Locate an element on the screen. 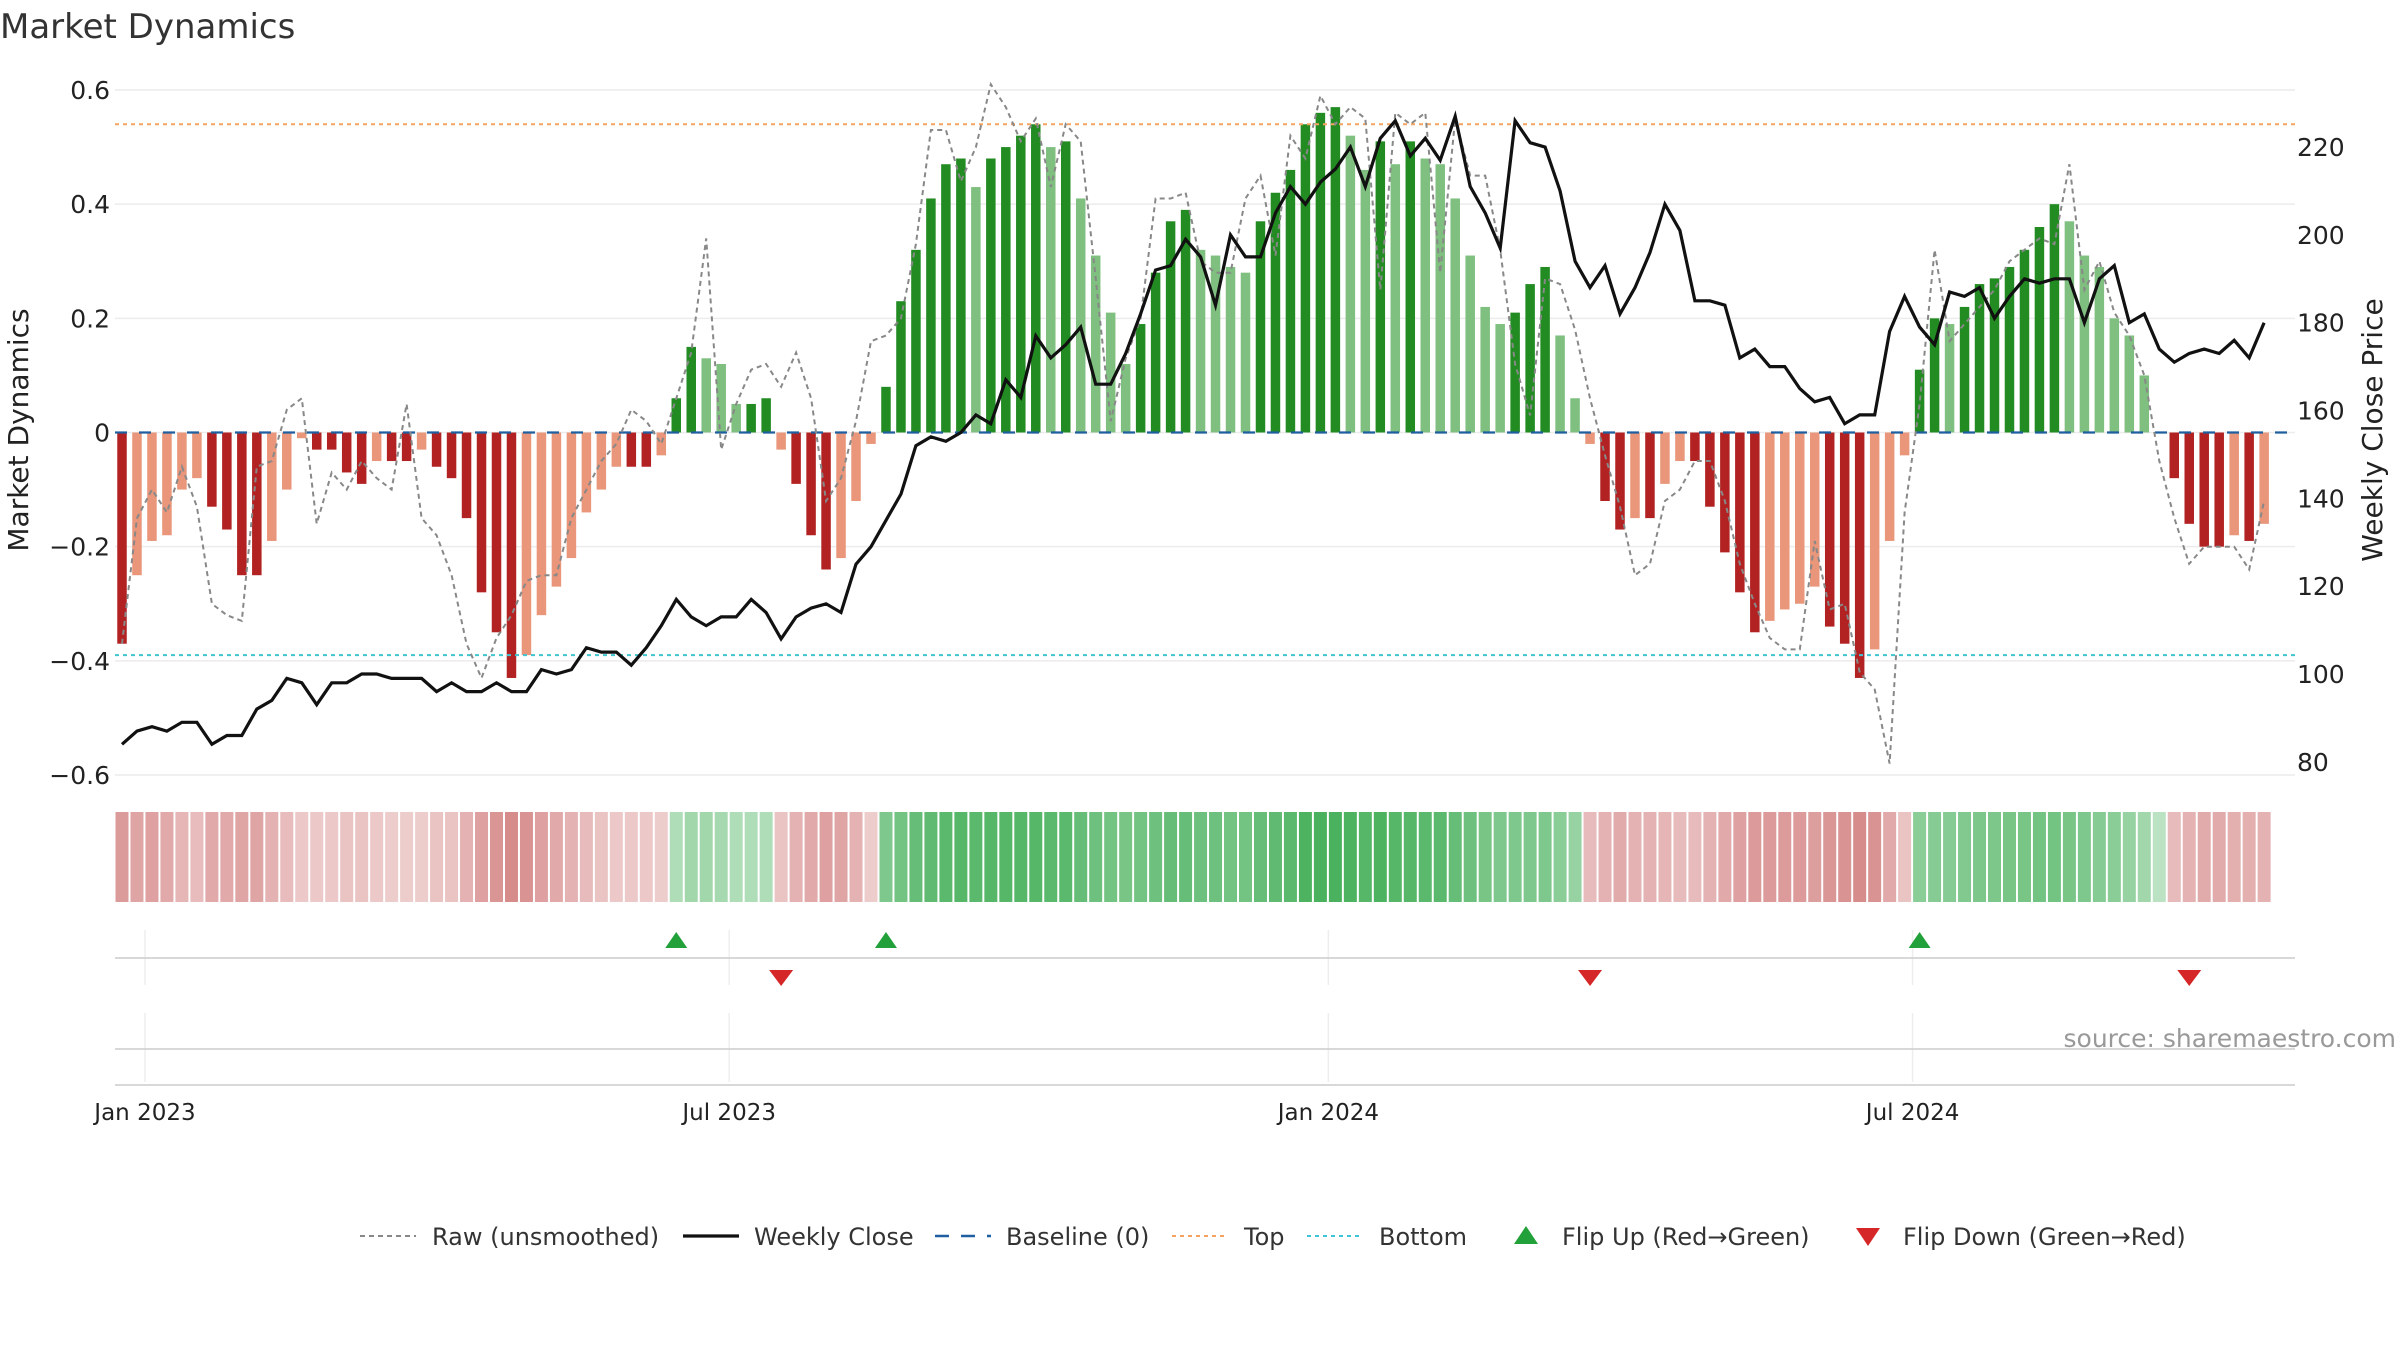  left-axis-label: Market Dynamics is located at coordinates (18, 429).